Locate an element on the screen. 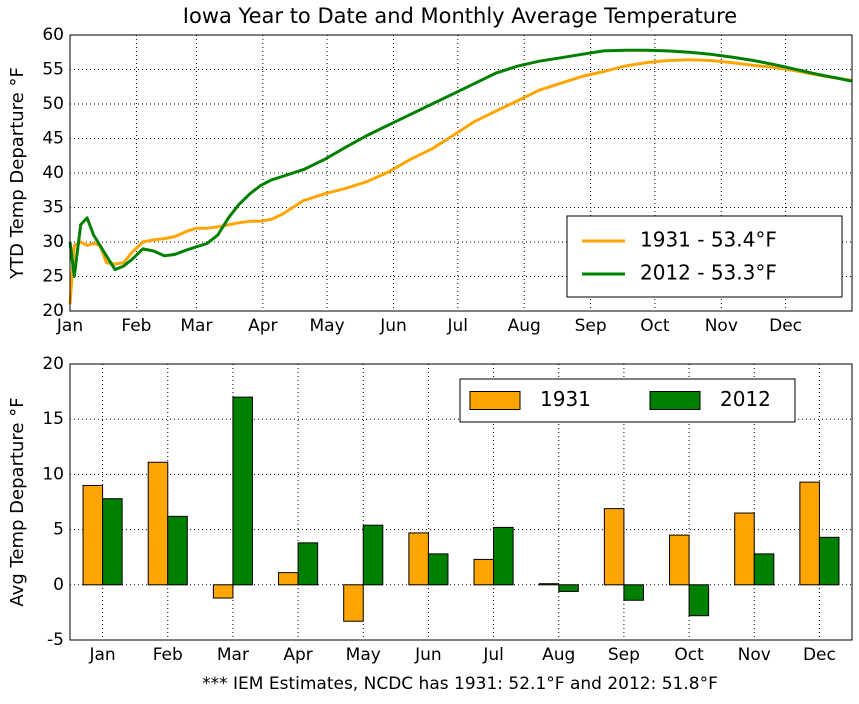 Image resolution: width=859 pixels, height=704 pixels. y-tick-label: 10 is located at coordinates (53, 474).